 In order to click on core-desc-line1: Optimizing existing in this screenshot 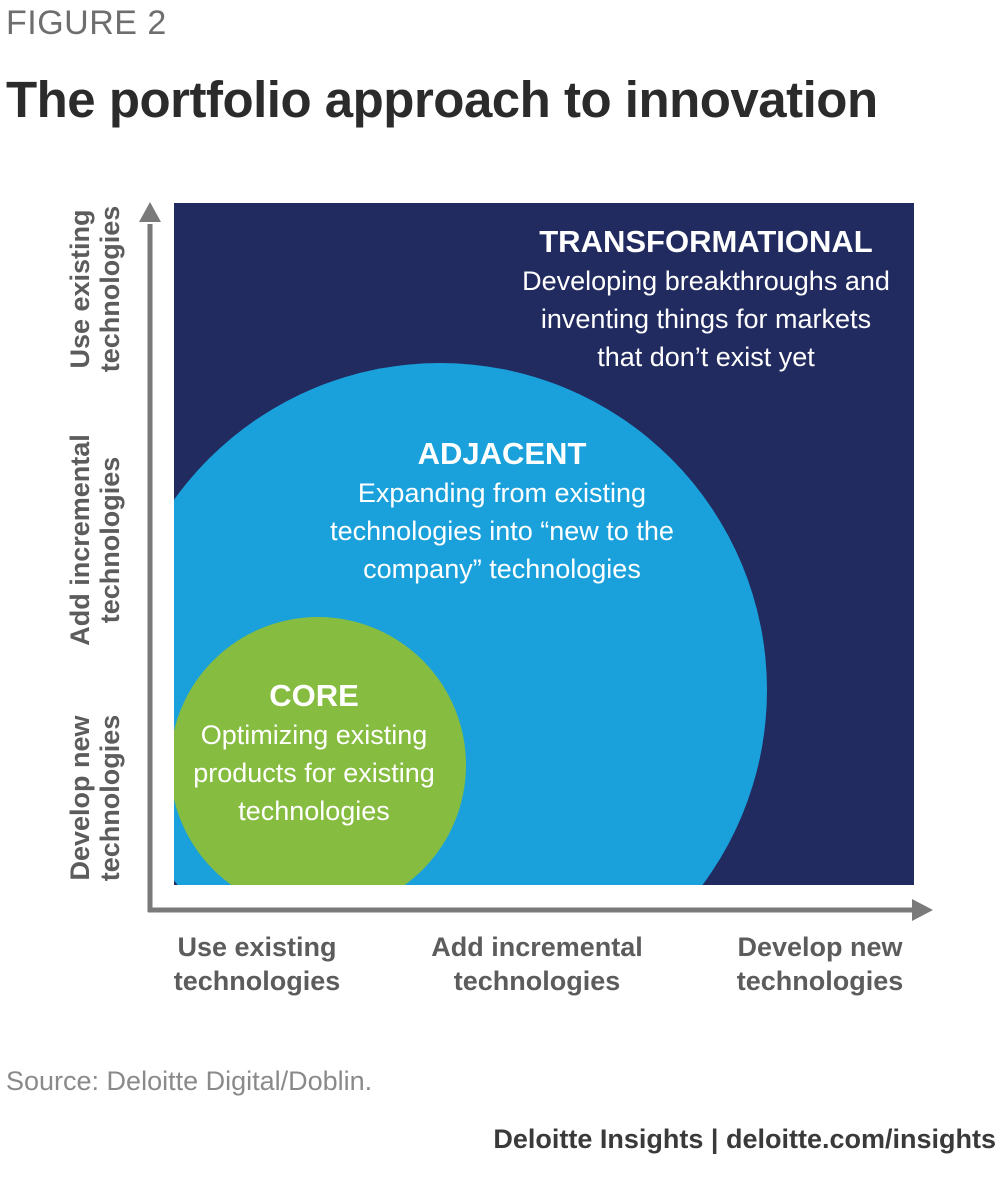, I will do `click(314, 735)`.